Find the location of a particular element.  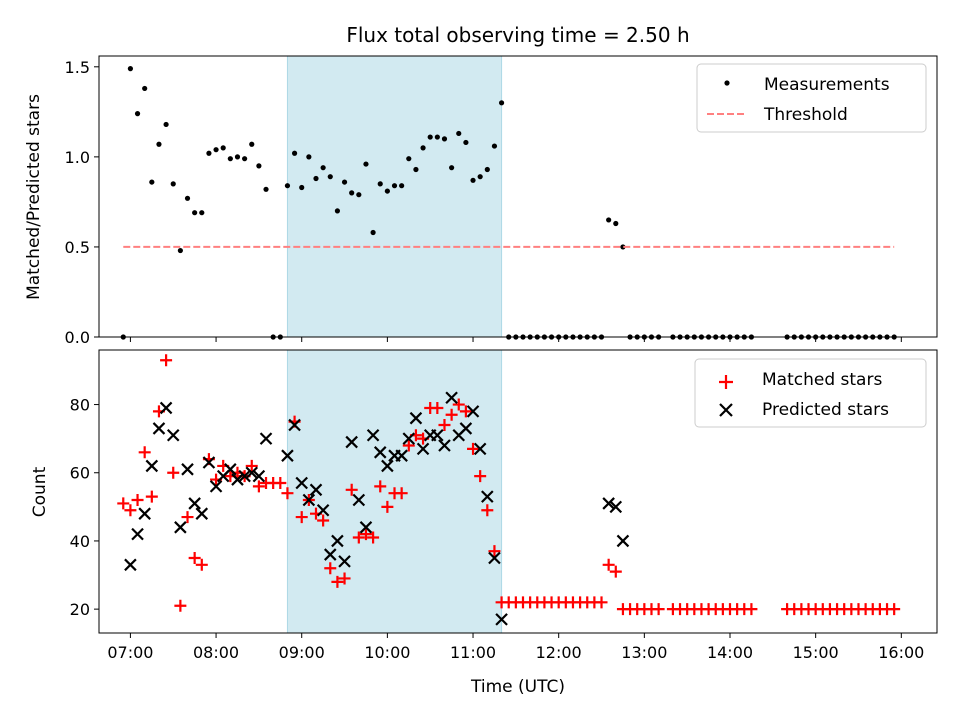

top-y-tick-label: 0.0 is located at coordinates (77, 337).